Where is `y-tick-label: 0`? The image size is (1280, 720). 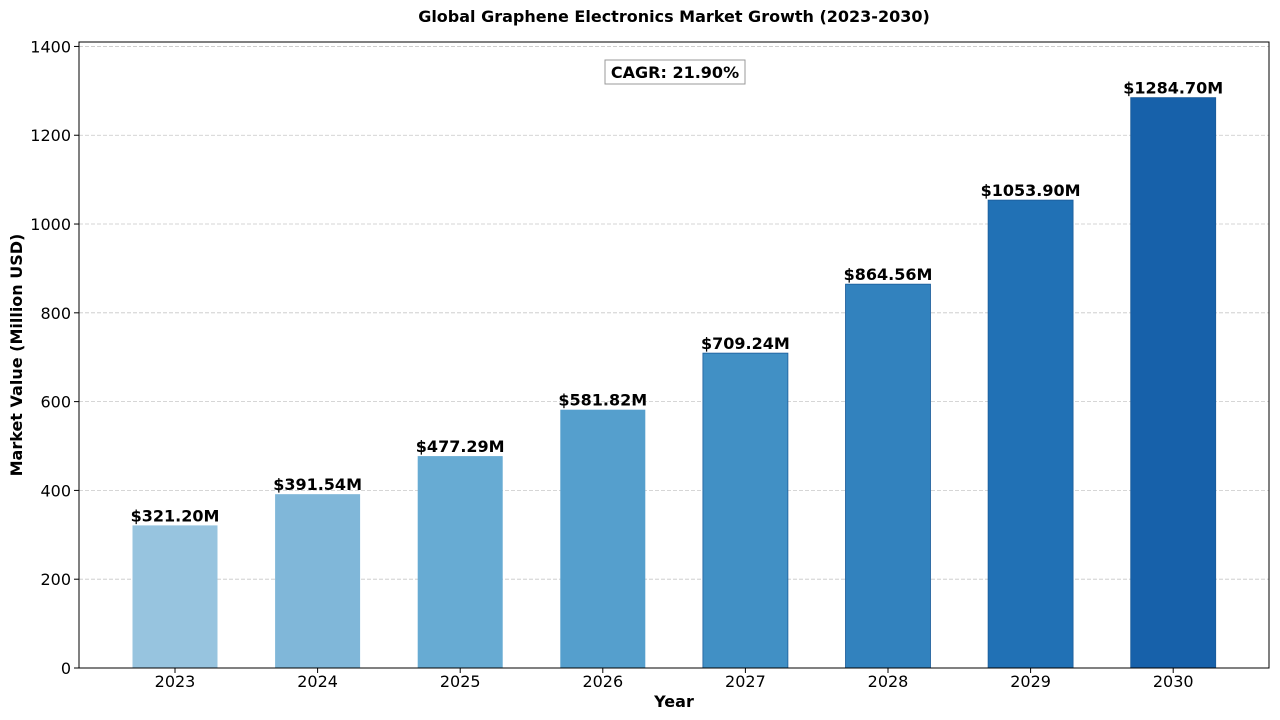
y-tick-label: 0 is located at coordinates (66, 668).